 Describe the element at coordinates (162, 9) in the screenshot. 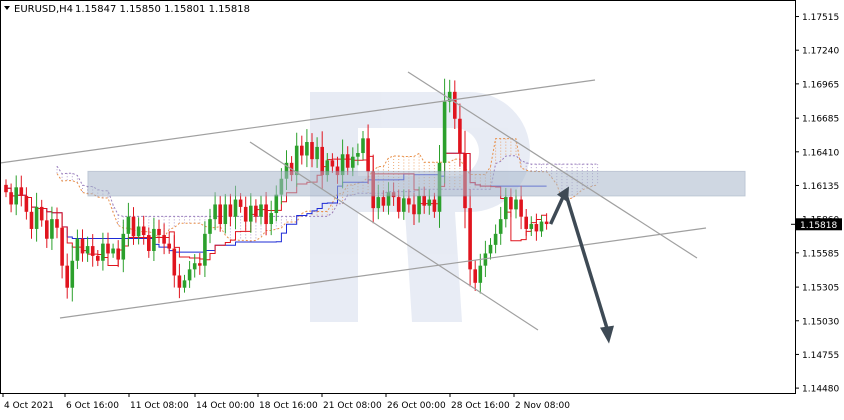

I see `ohlc-values: 1.15847 1.15850 1.15801 1.15818` at that location.